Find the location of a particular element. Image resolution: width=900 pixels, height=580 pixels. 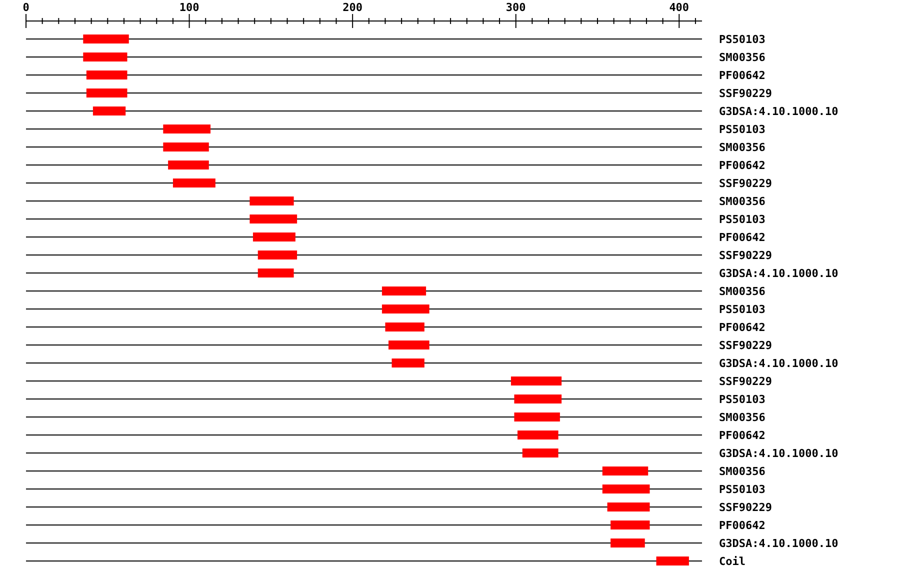

x-tick-label: 400 is located at coordinates (679, 7).